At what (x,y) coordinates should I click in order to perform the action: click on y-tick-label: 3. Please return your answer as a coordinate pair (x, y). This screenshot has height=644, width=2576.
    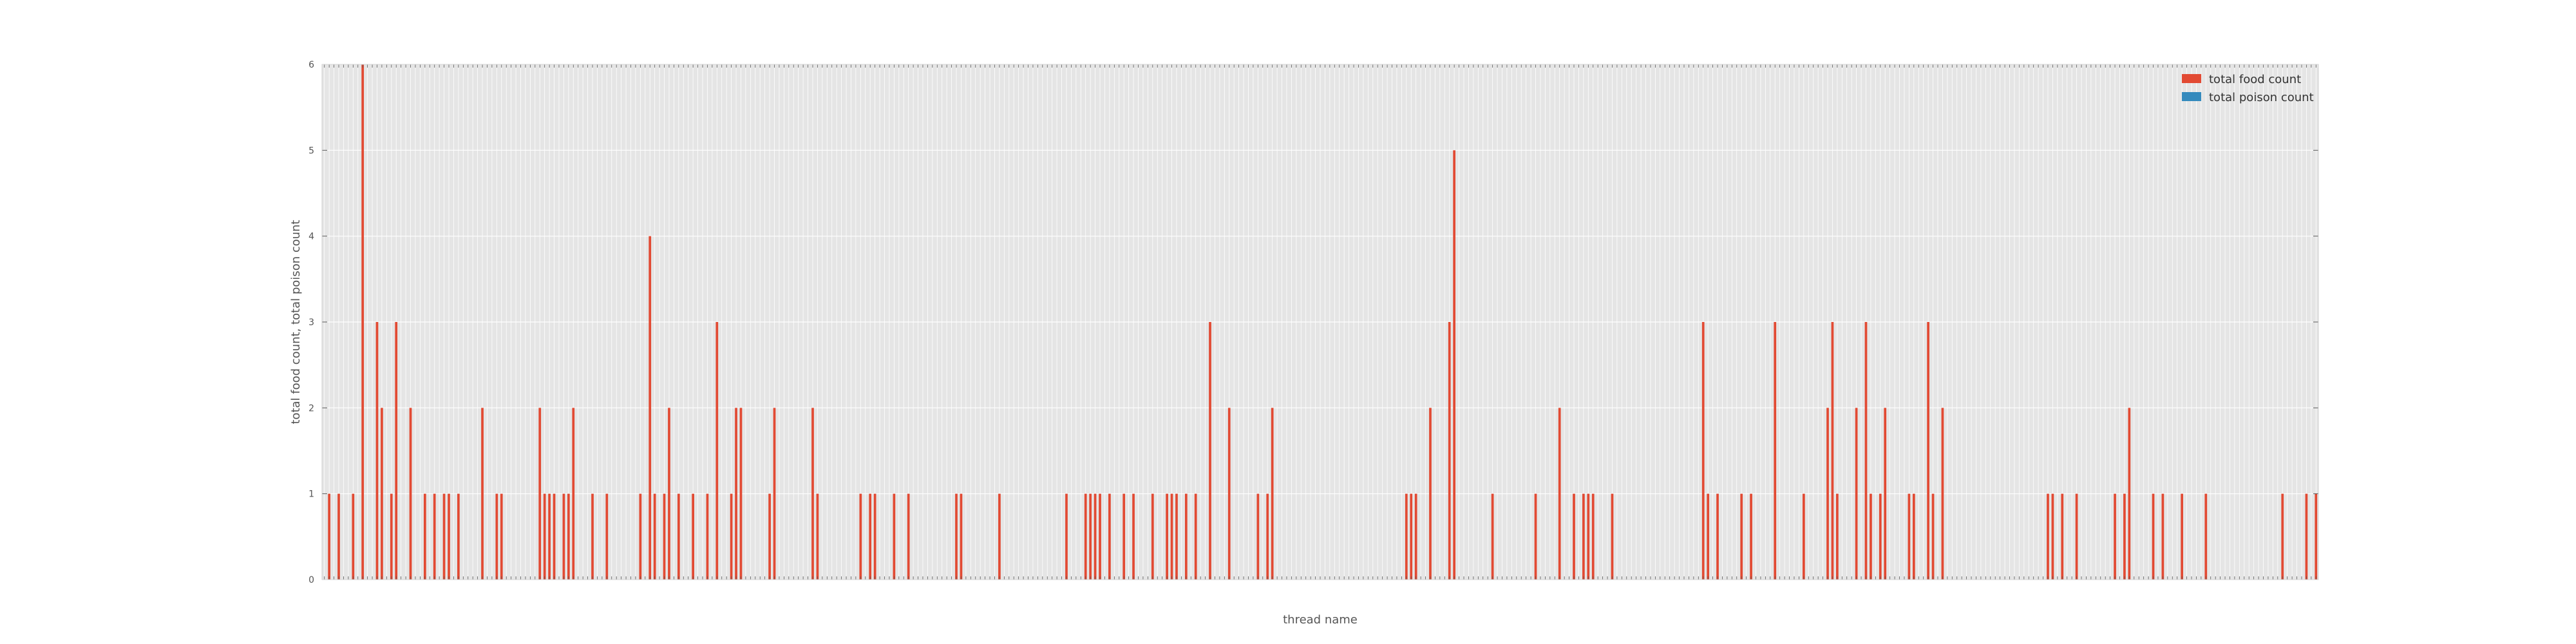
    Looking at the image, I should click on (311, 322).